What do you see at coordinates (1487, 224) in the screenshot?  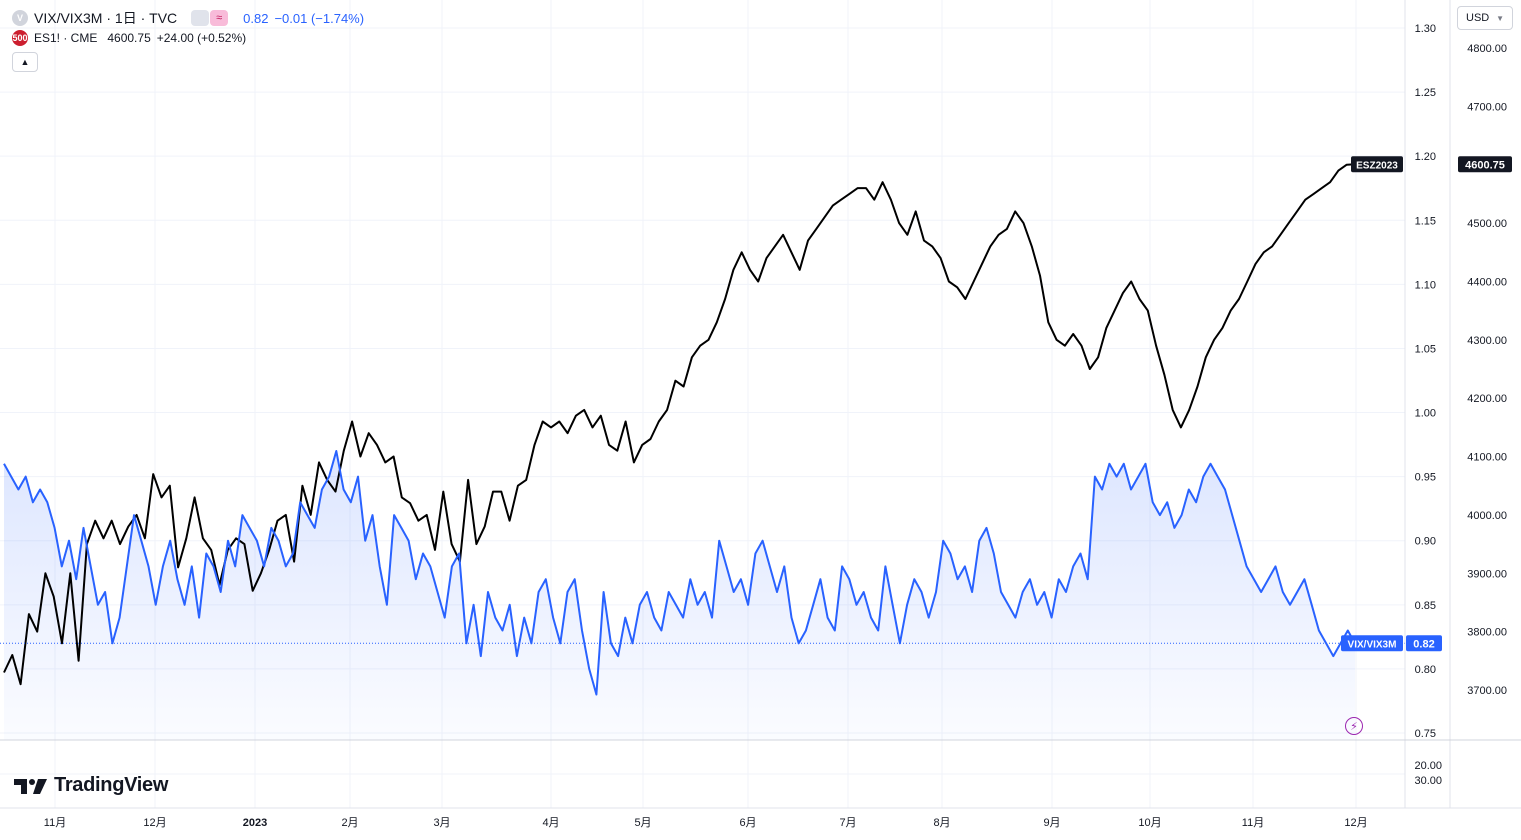 I see `right-scale-tick-label: 4500.00` at bounding box center [1487, 224].